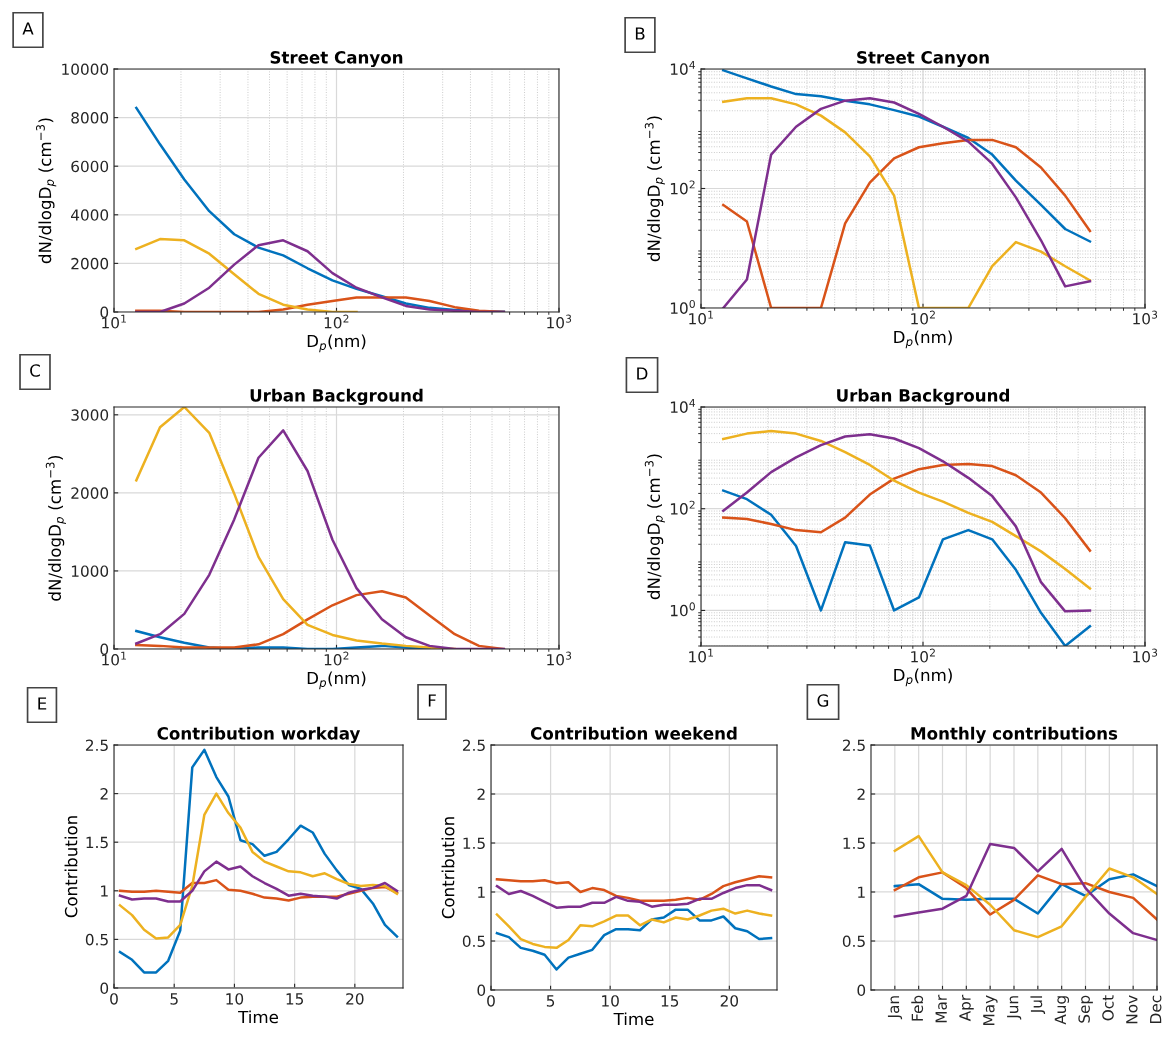 Image resolution: width=1165 pixels, height=1048 pixels. What do you see at coordinates (917, 1008) in the screenshot?
I see `x-tick-label: Feb` at bounding box center [917, 1008].